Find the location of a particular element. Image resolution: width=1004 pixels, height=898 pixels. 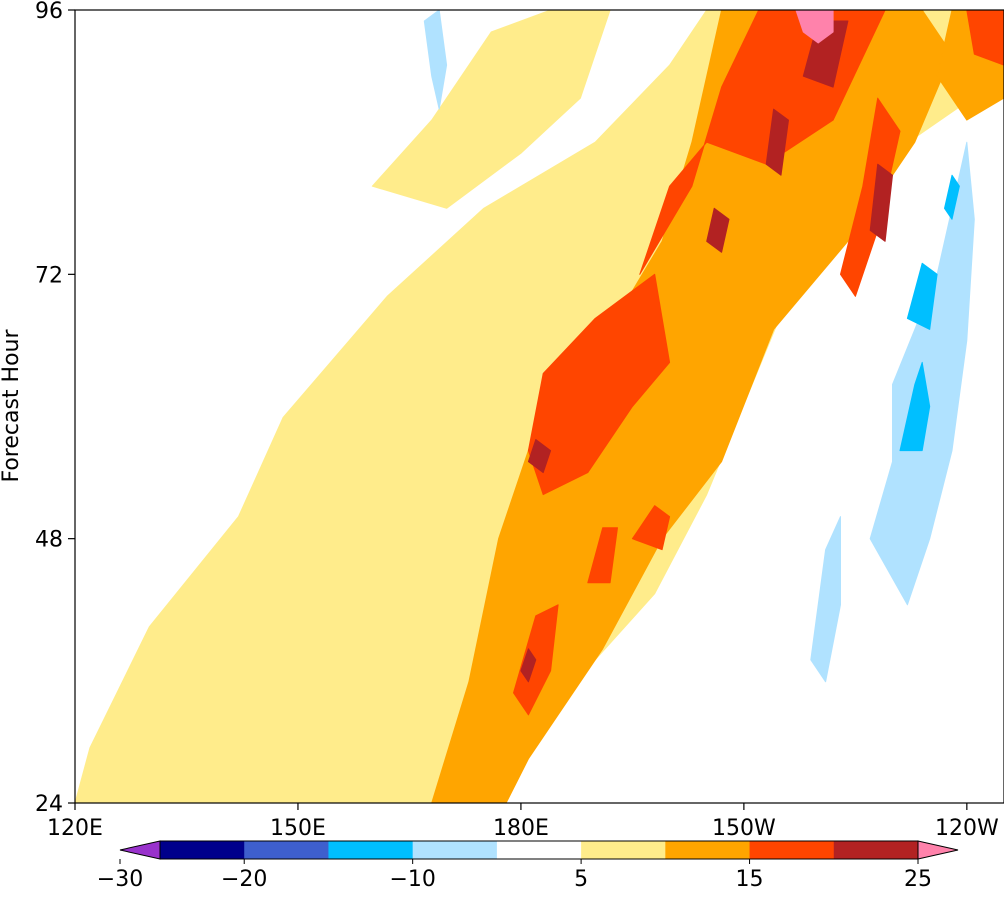

anomaly-region-4-positive is located at coordinates (599, 384).